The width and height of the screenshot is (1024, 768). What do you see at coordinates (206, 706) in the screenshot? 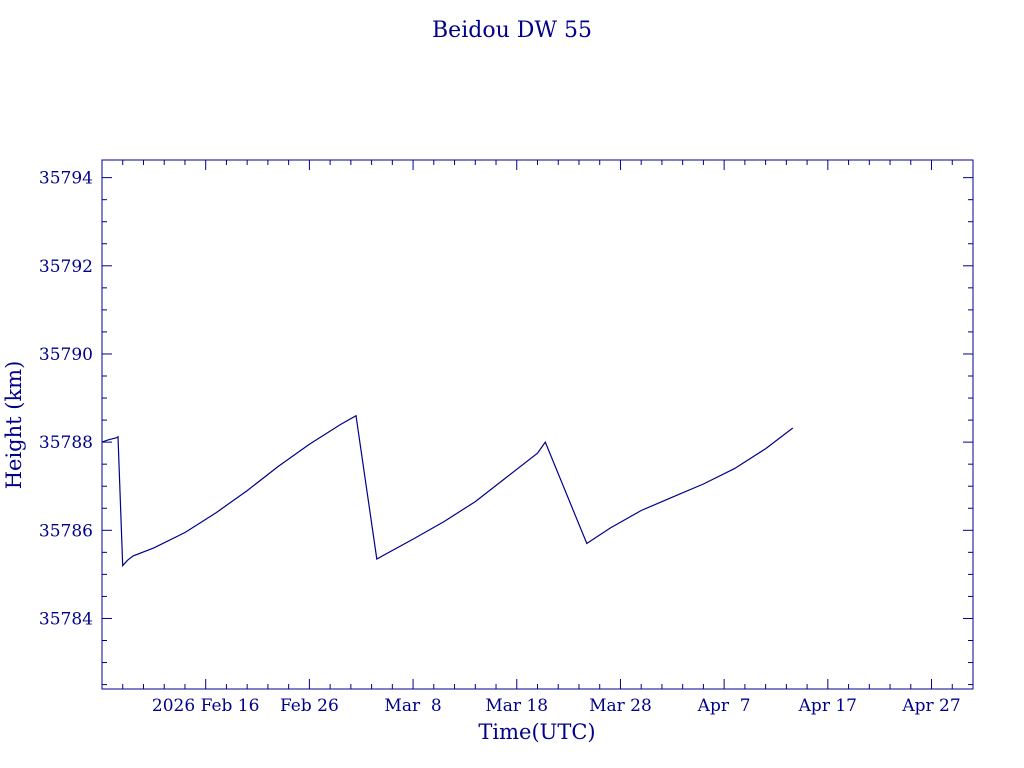
I see `x-tick-label: 2026 Feb 16` at bounding box center [206, 706].